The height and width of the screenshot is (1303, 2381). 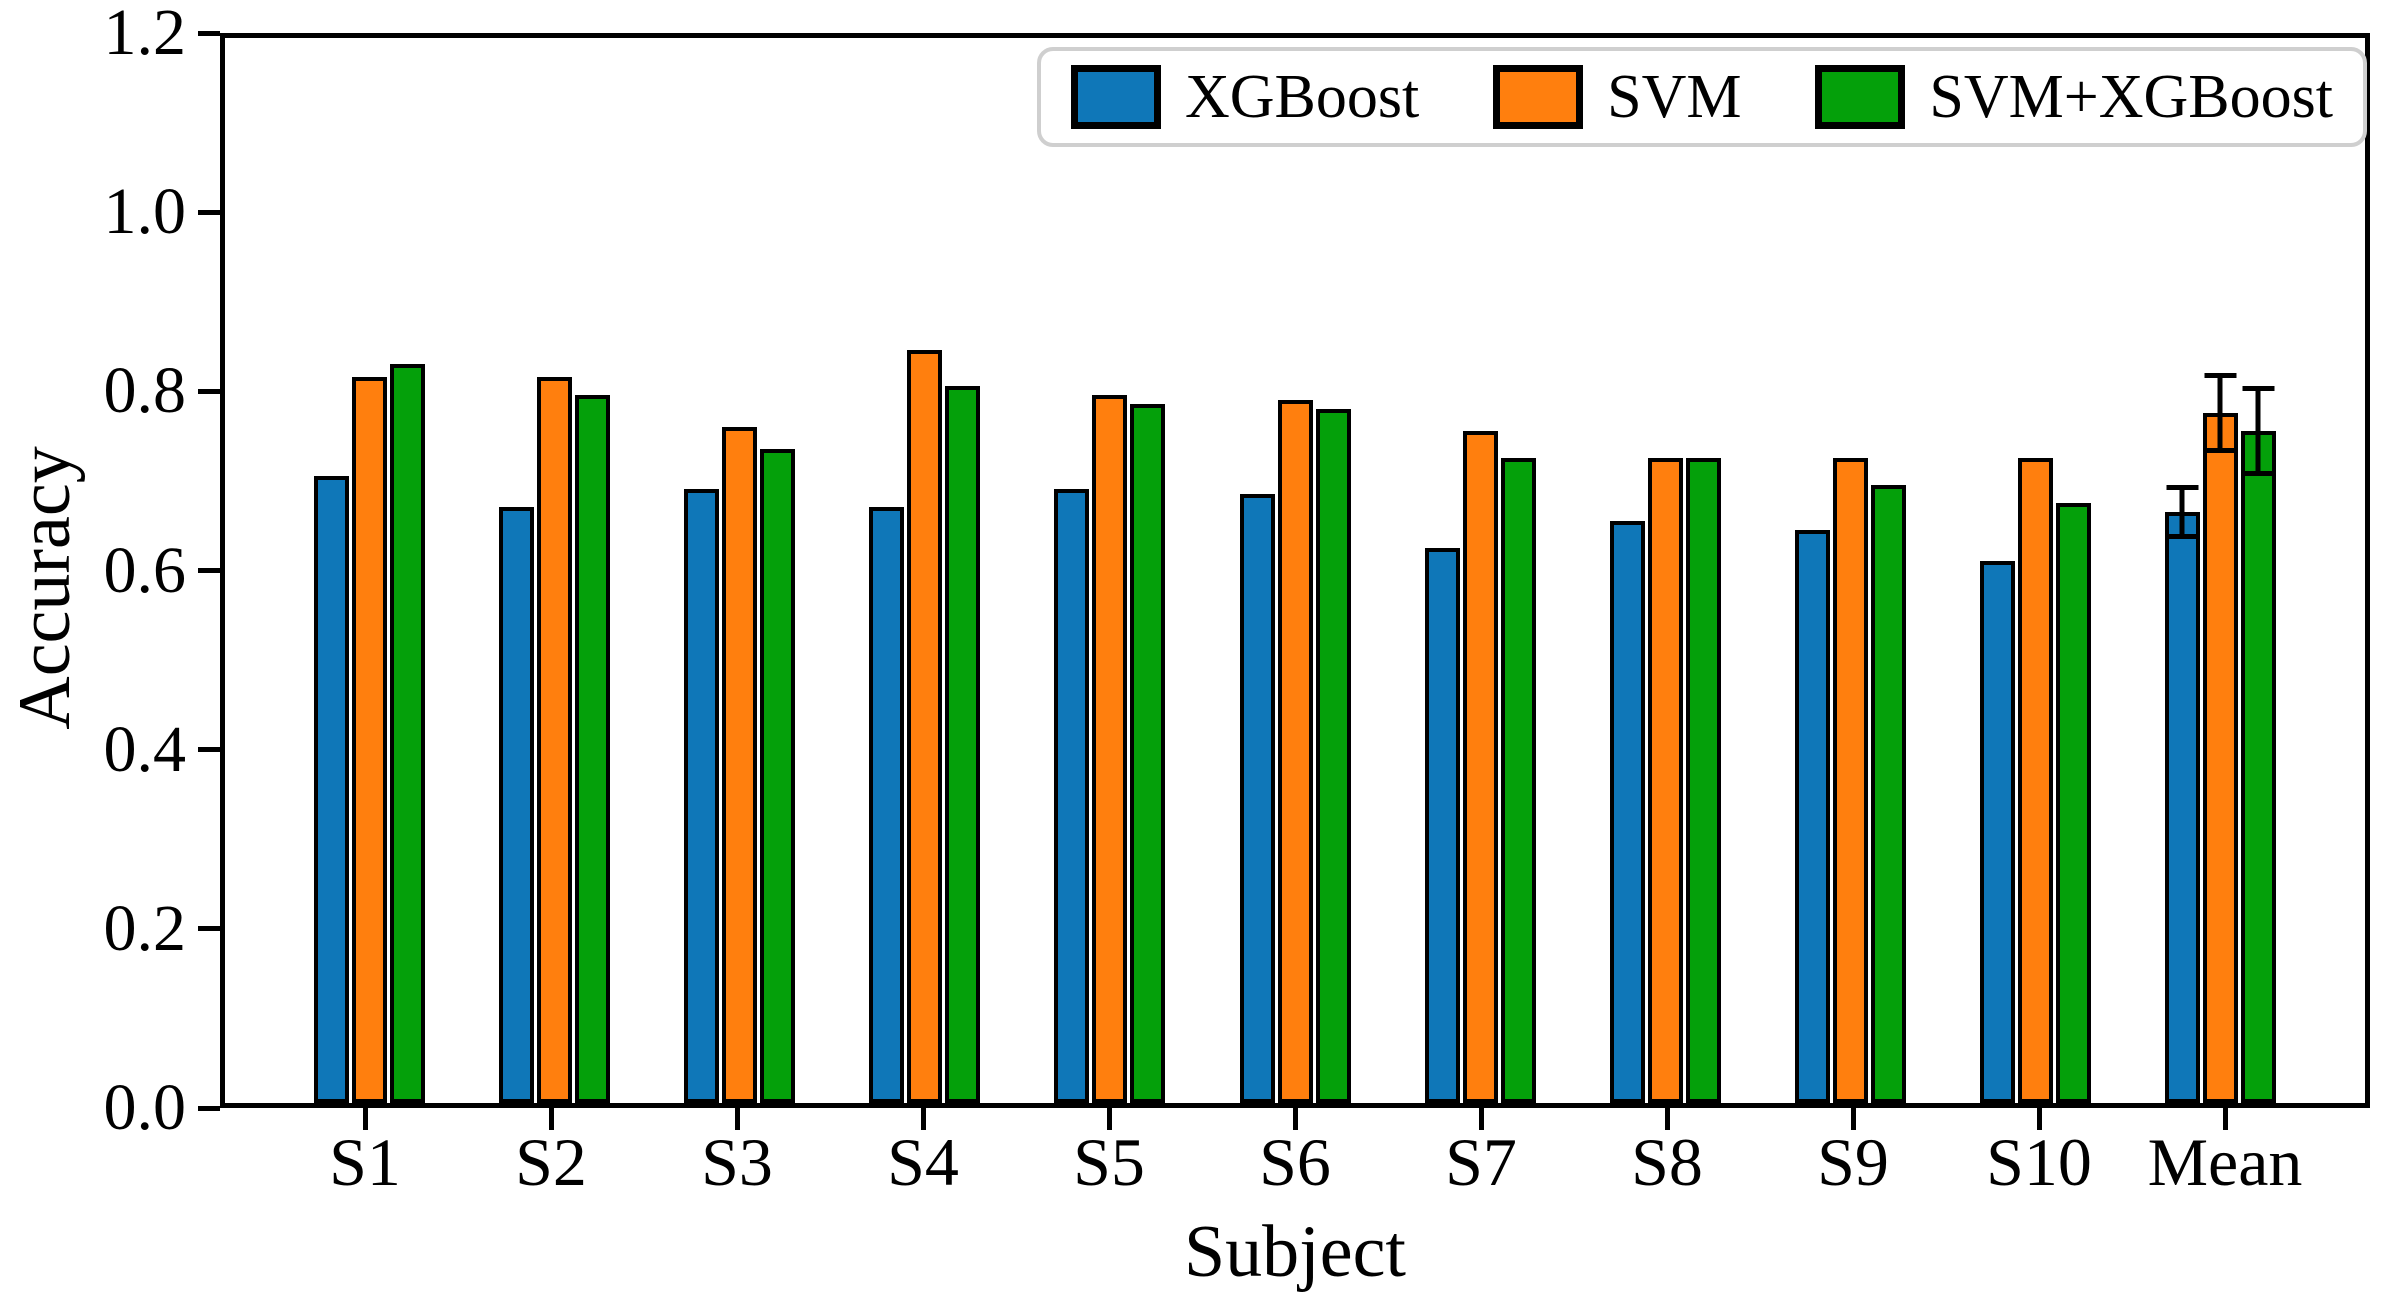 What do you see at coordinates (2220, 738) in the screenshot?
I see `bar-mean-svm` at bounding box center [2220, 738].